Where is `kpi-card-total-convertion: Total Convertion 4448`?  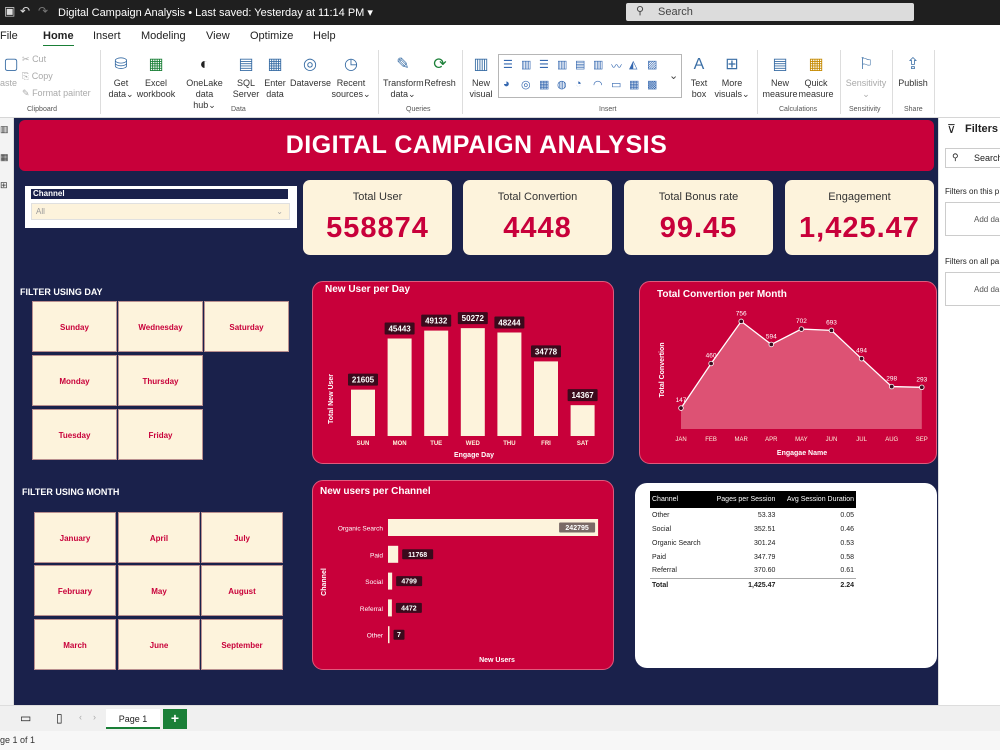
kpi-card-total-convertion: Total Convertion 4448 is located at coordinates (537, 217).